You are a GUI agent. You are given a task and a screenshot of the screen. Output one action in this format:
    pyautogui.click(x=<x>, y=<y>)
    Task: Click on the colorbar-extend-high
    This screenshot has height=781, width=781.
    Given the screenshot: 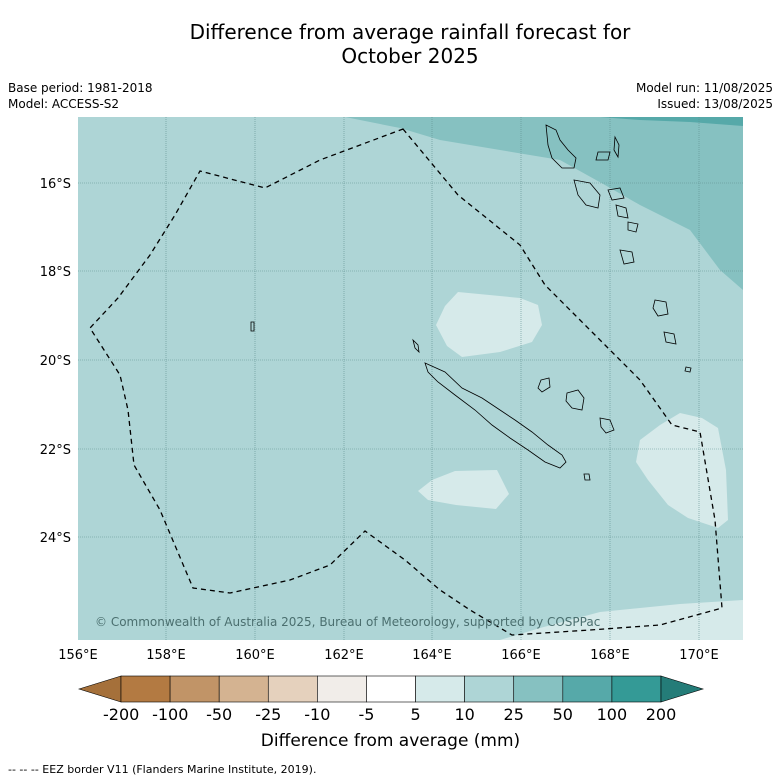 What is the action you would take?
    pyautogui.click(x=682, y=689)
    